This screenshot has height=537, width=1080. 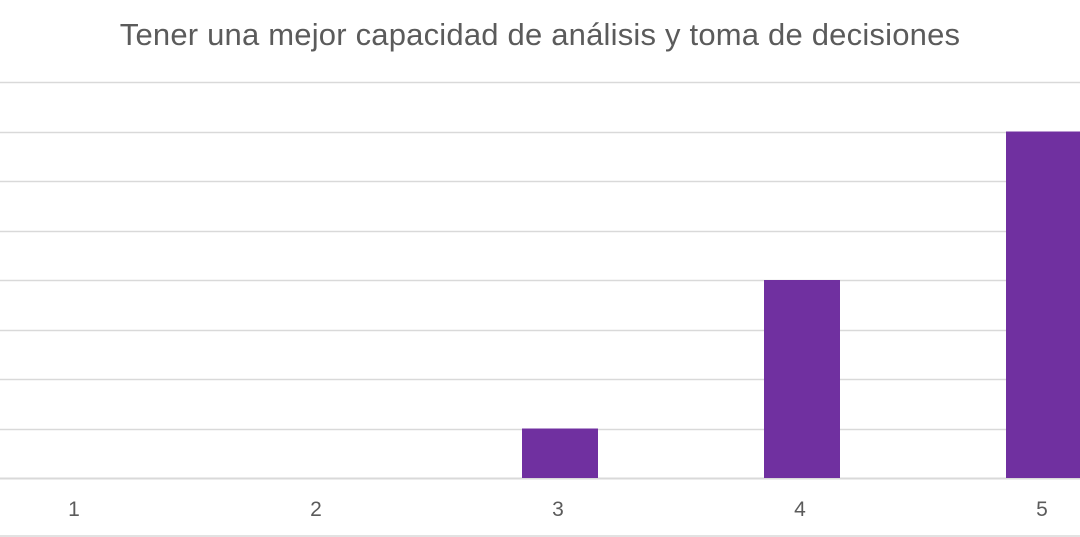 I want to click on x-axis-tick-labels: 1 2 3 4 5, so click(x=558, y=509).